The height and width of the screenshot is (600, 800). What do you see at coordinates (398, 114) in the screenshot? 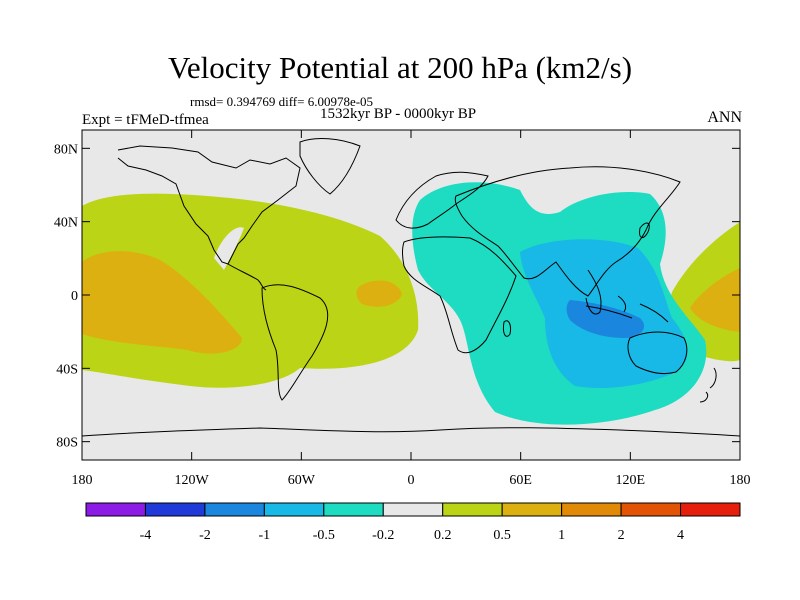
I see `period-label: 1532kyr BP - 0000kyr BP` at bounding box center [398, 114].